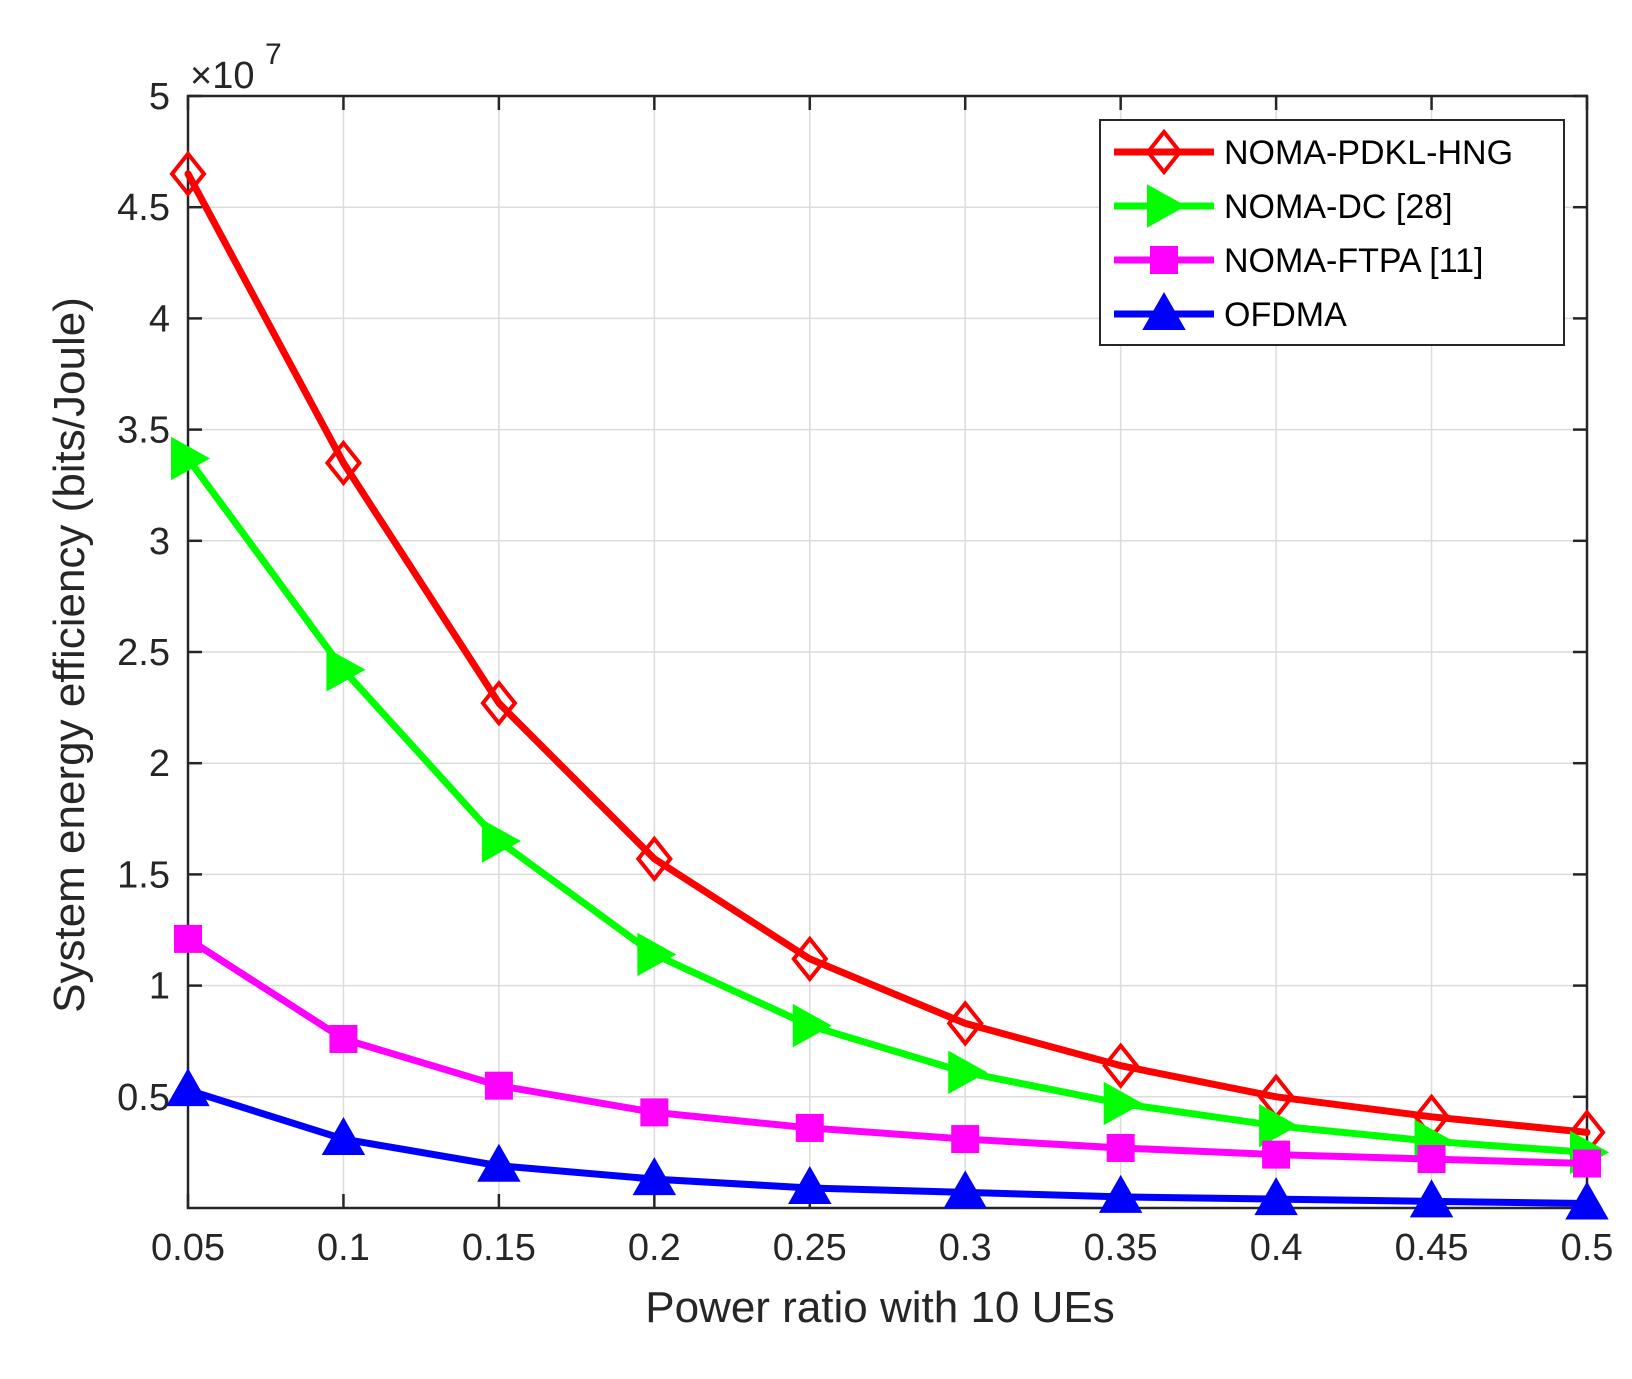 This screenshot has height=1379, width=1632. What do you see at coordinates (1121, 1248) in the screenshot?
I see `x-tick-label: 0.35` at bounding box center [1121, 1248].